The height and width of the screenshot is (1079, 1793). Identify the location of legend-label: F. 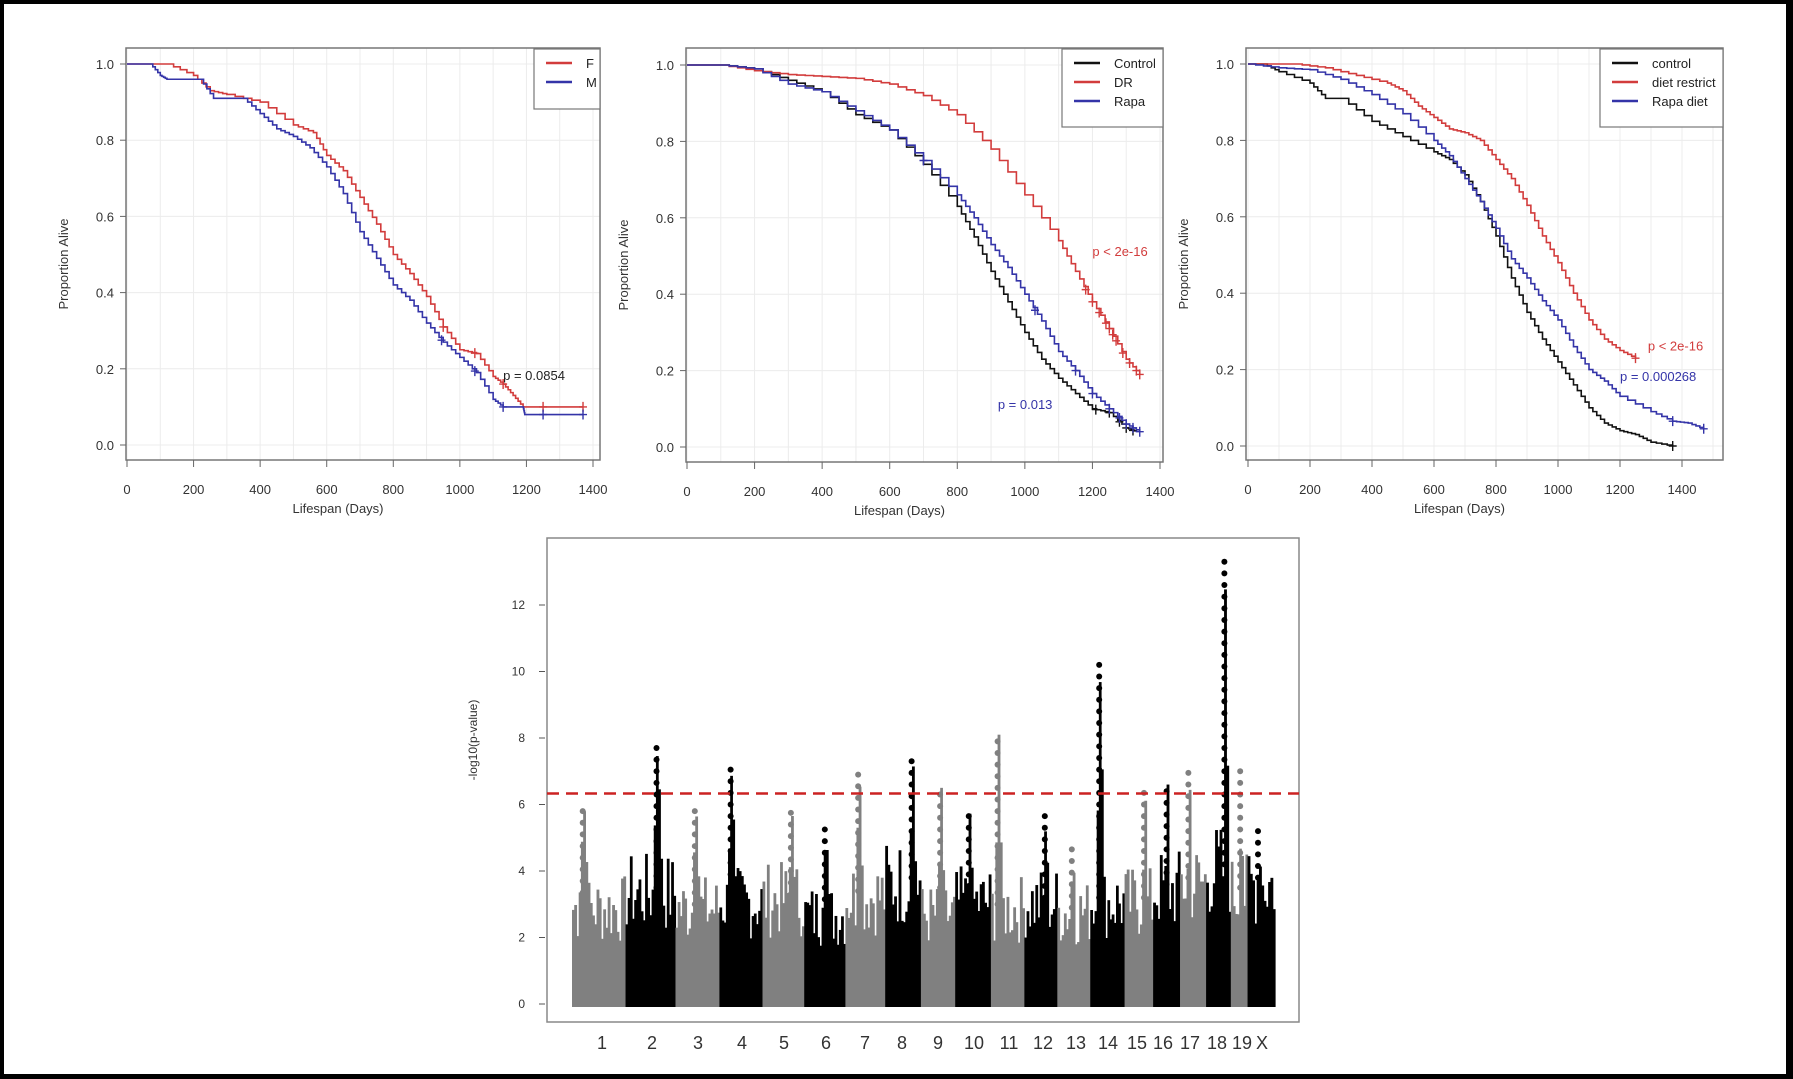
(590, 63).